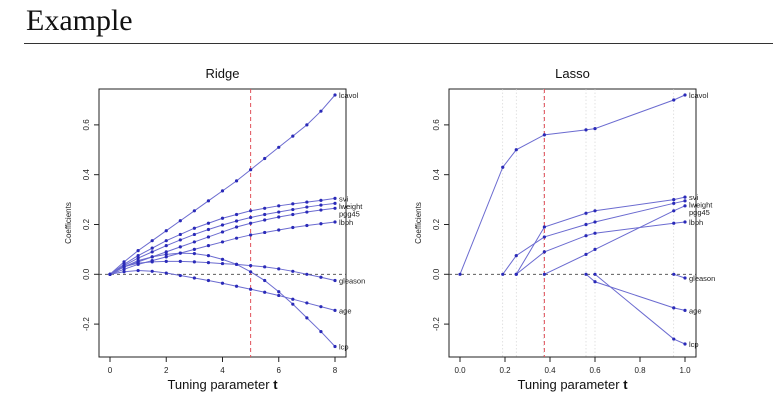 This screenshot has height=415, width=773. I want to click on series-line-pgg45, so click(615, 240).